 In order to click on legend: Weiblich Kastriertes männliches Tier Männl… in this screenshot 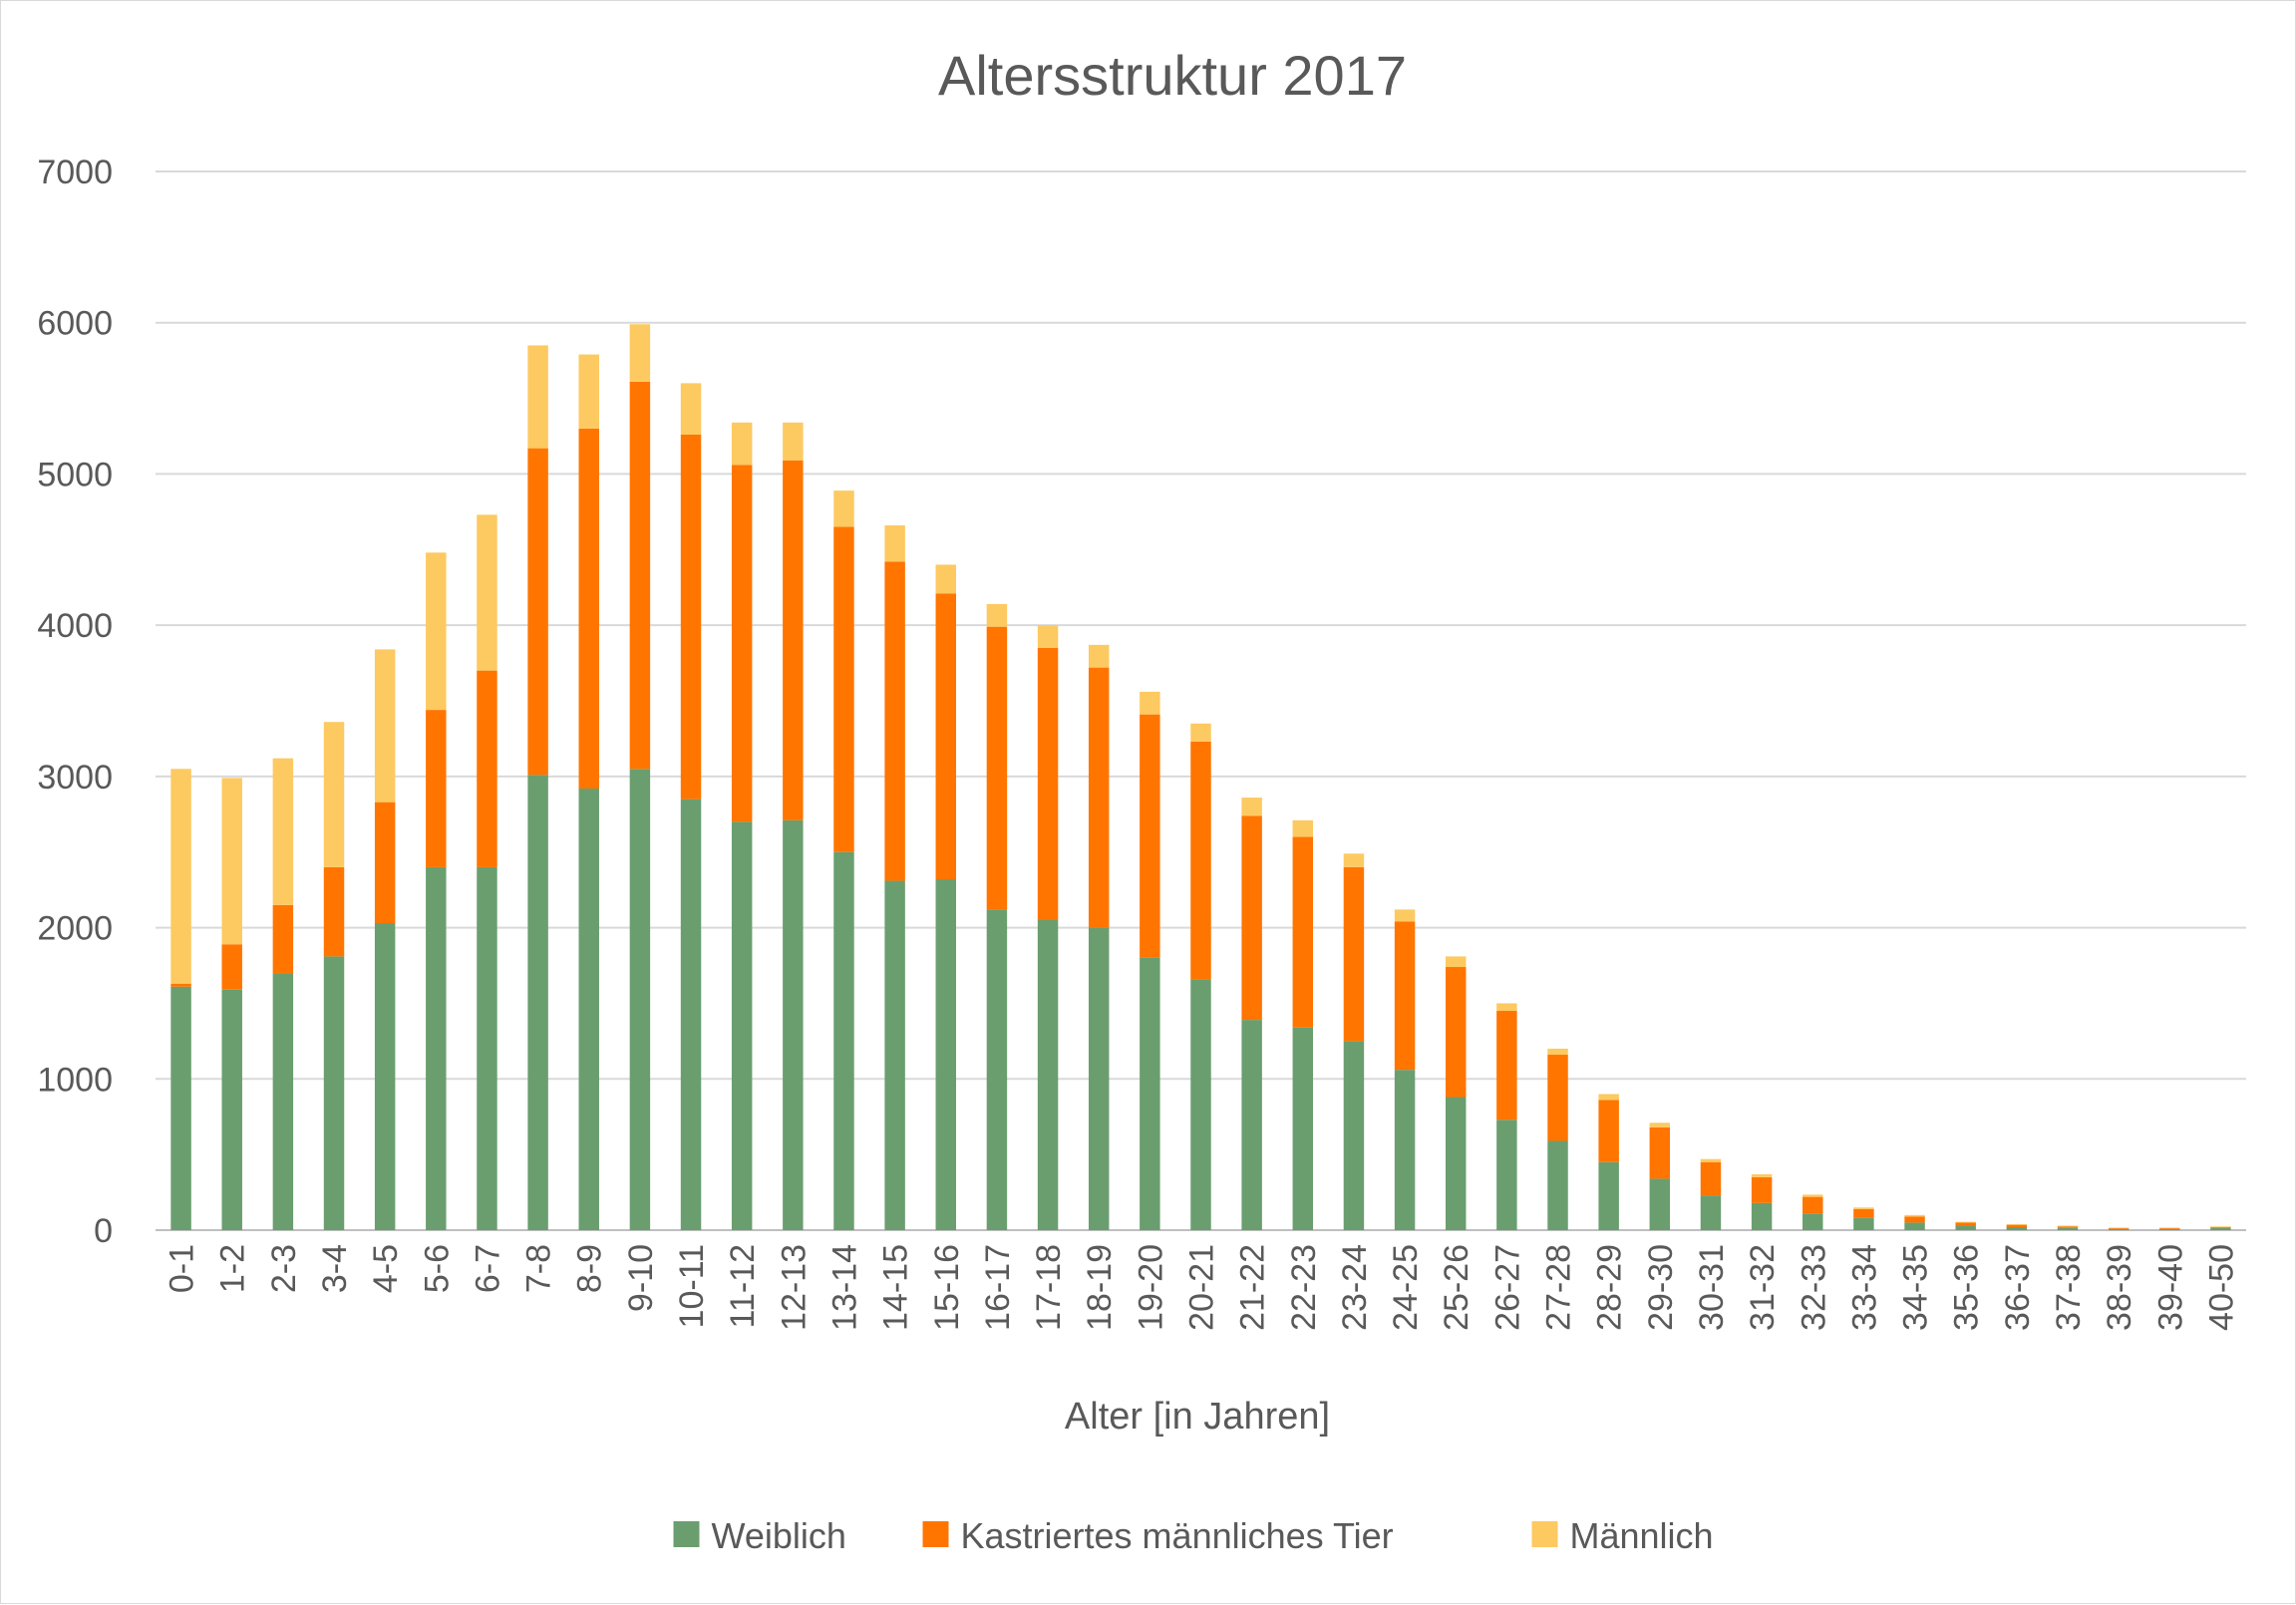, I will do `click(1193, 1535)`.